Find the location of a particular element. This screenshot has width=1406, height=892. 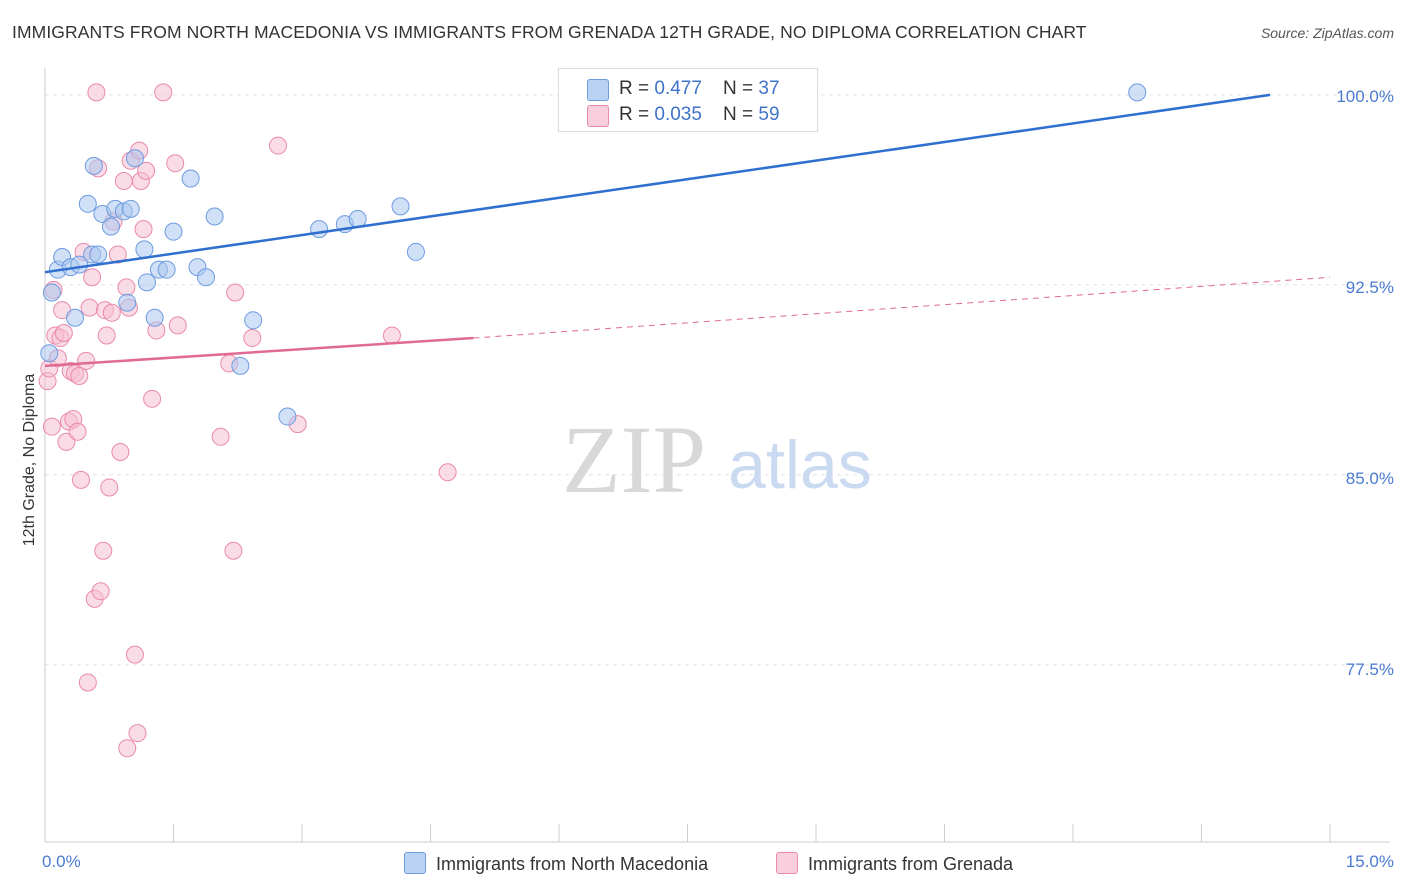

bottom-legend-label: Immigrants from Grenada is located at coordinates (911, 864).